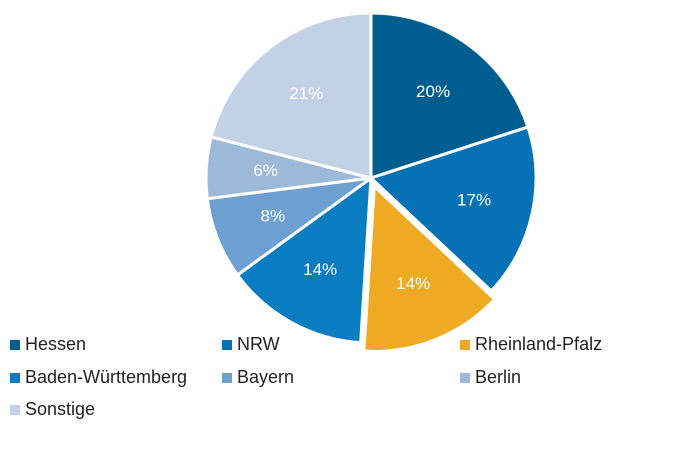  What do you see at coordinates (498, 377) in the screenshot?
I see `legend-label: Berlin` at bounding box center [498, 377].